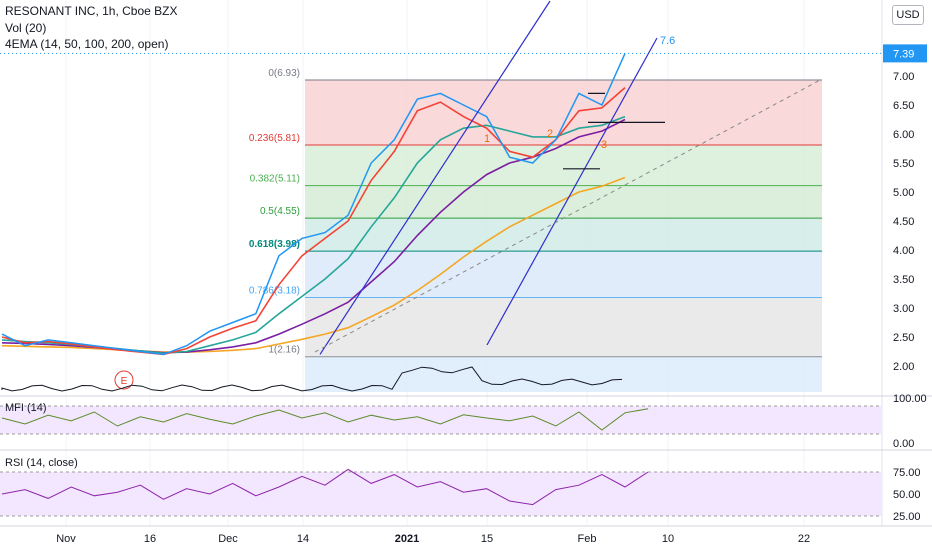  What do you see at coordinates (903, 135) in the screenshot?
I see `price-axis-tick: 6.00` at bounding box center [903, 135].